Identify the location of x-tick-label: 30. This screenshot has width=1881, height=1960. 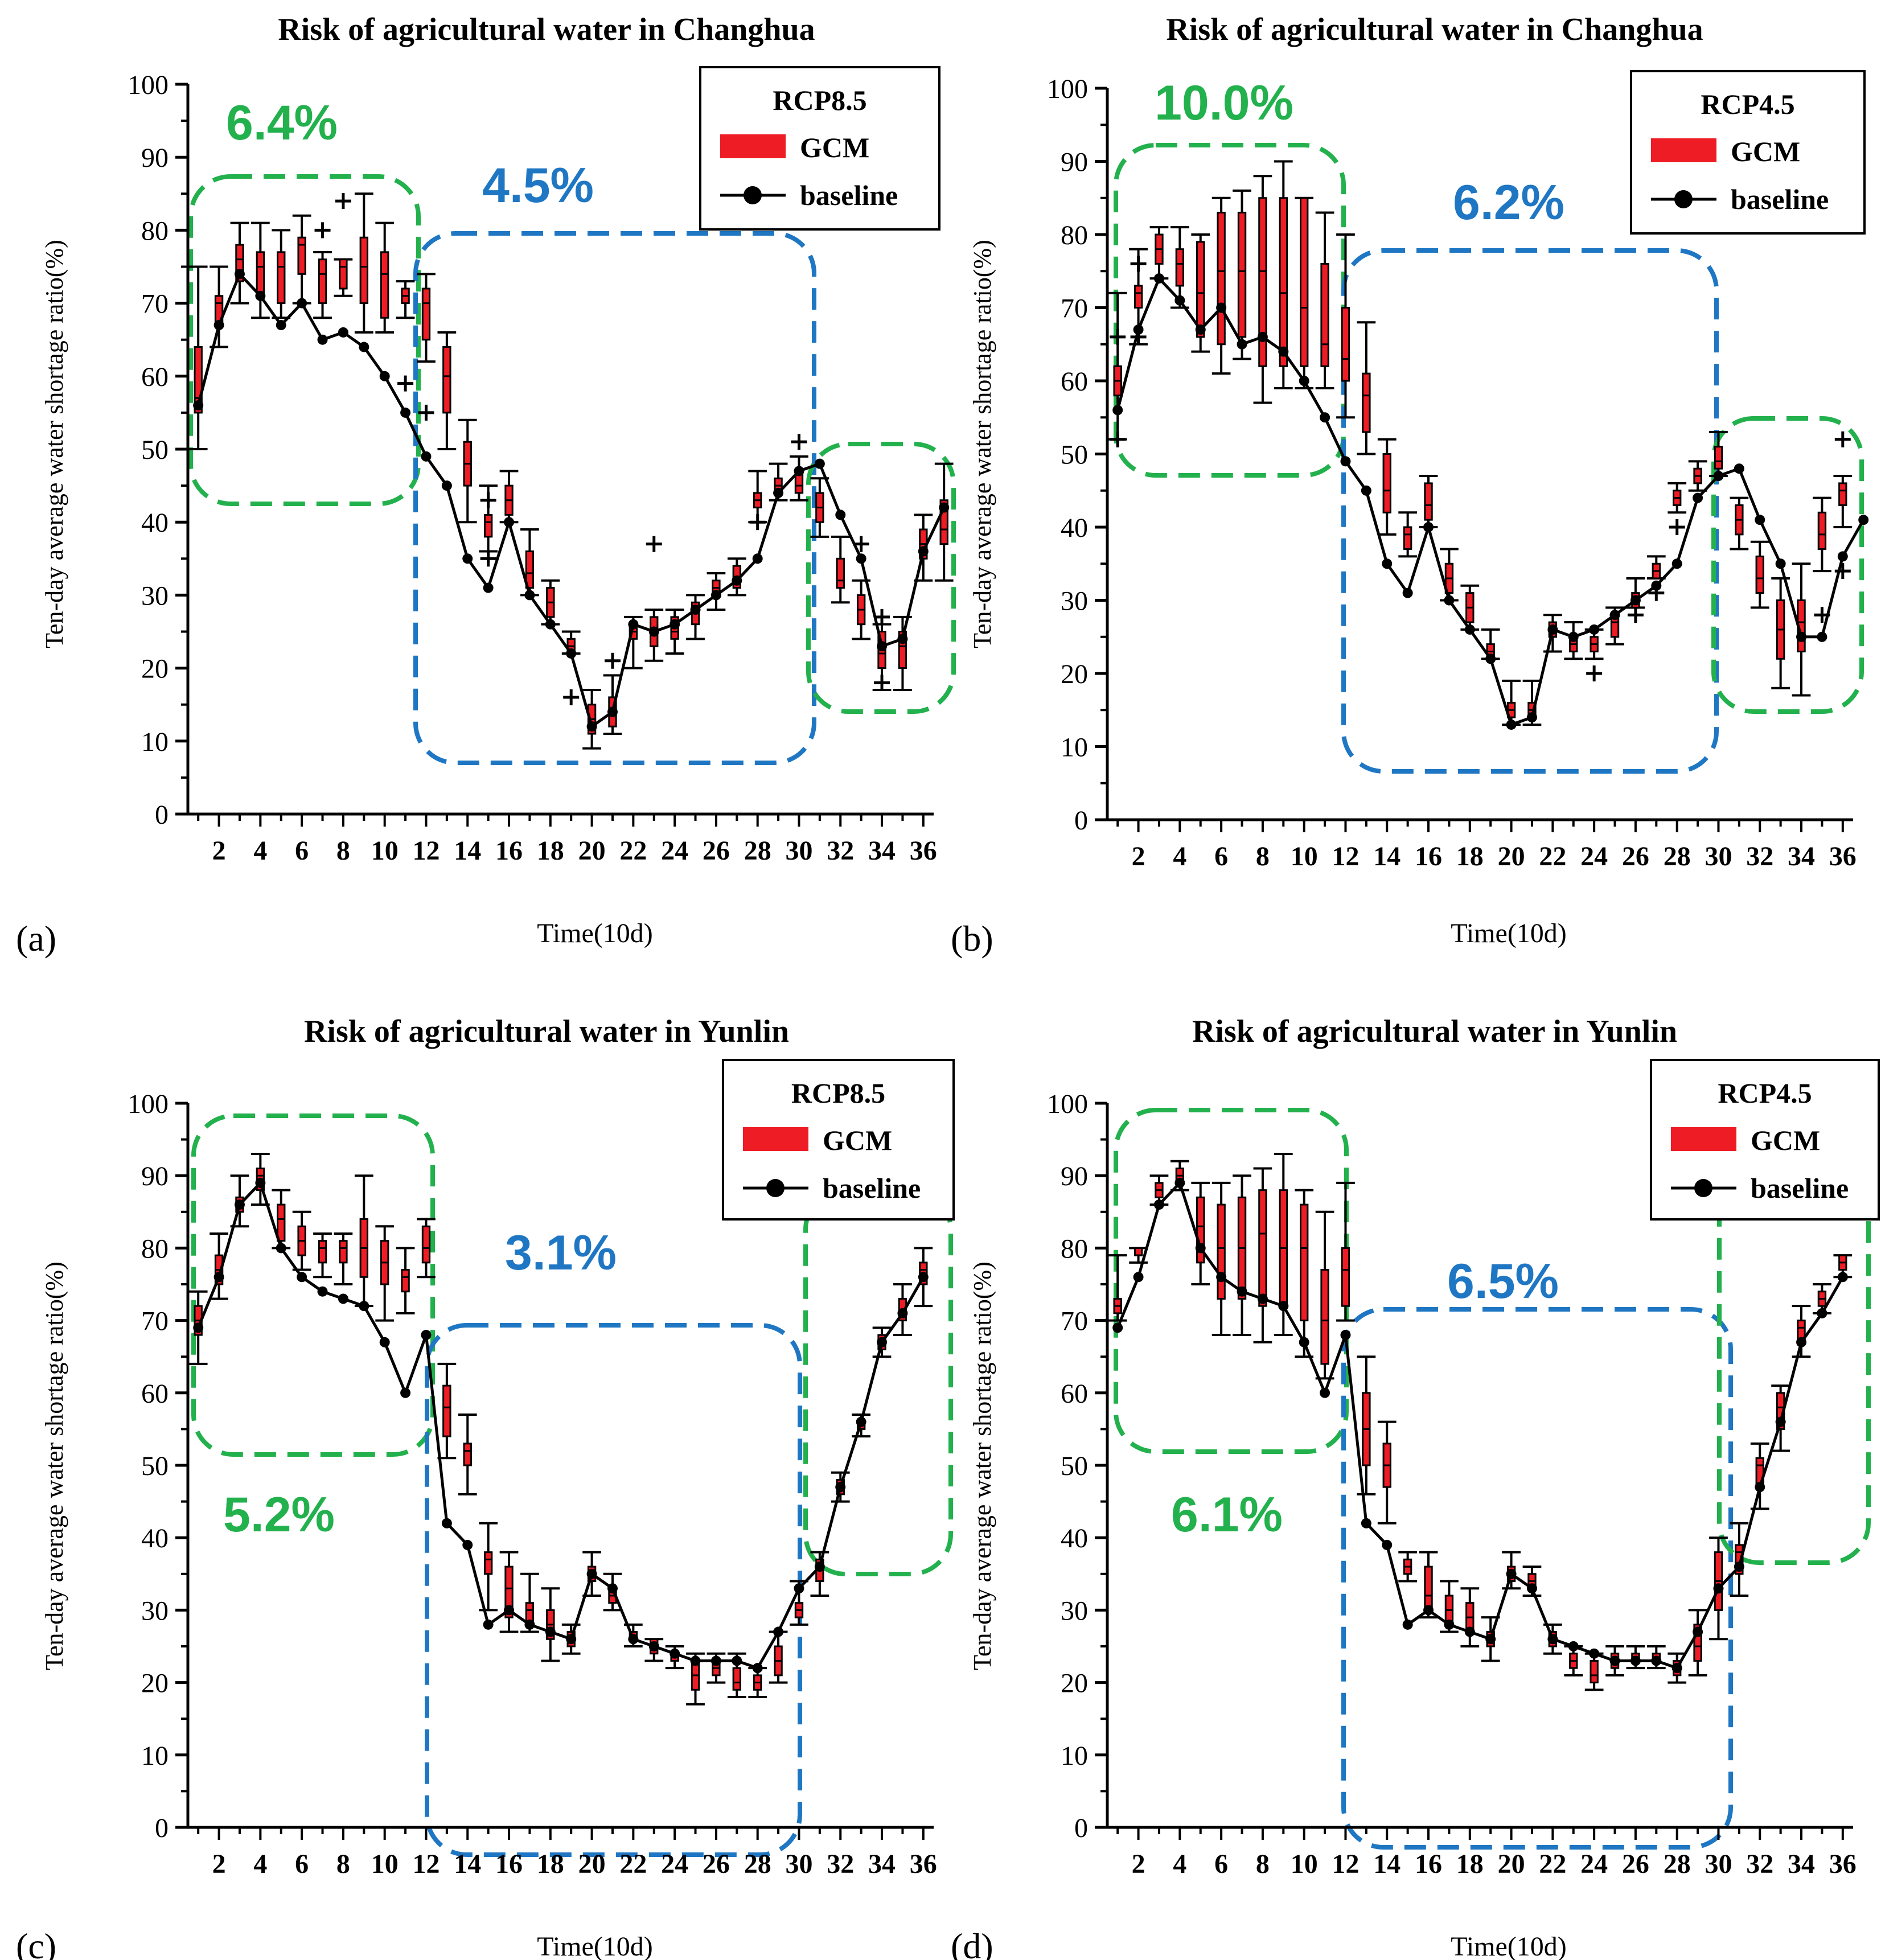
(1718, 856).